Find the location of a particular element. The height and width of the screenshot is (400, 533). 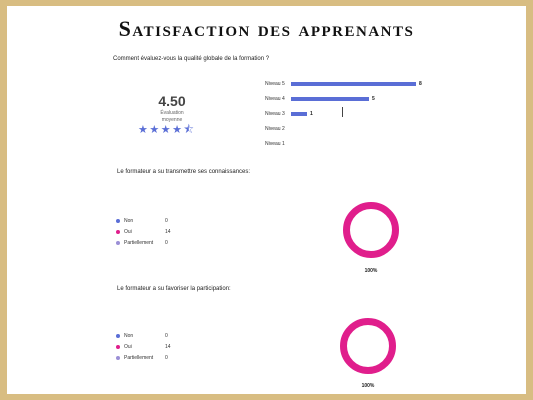

bar-value-4: 5 is located at coordinates (373, 99).